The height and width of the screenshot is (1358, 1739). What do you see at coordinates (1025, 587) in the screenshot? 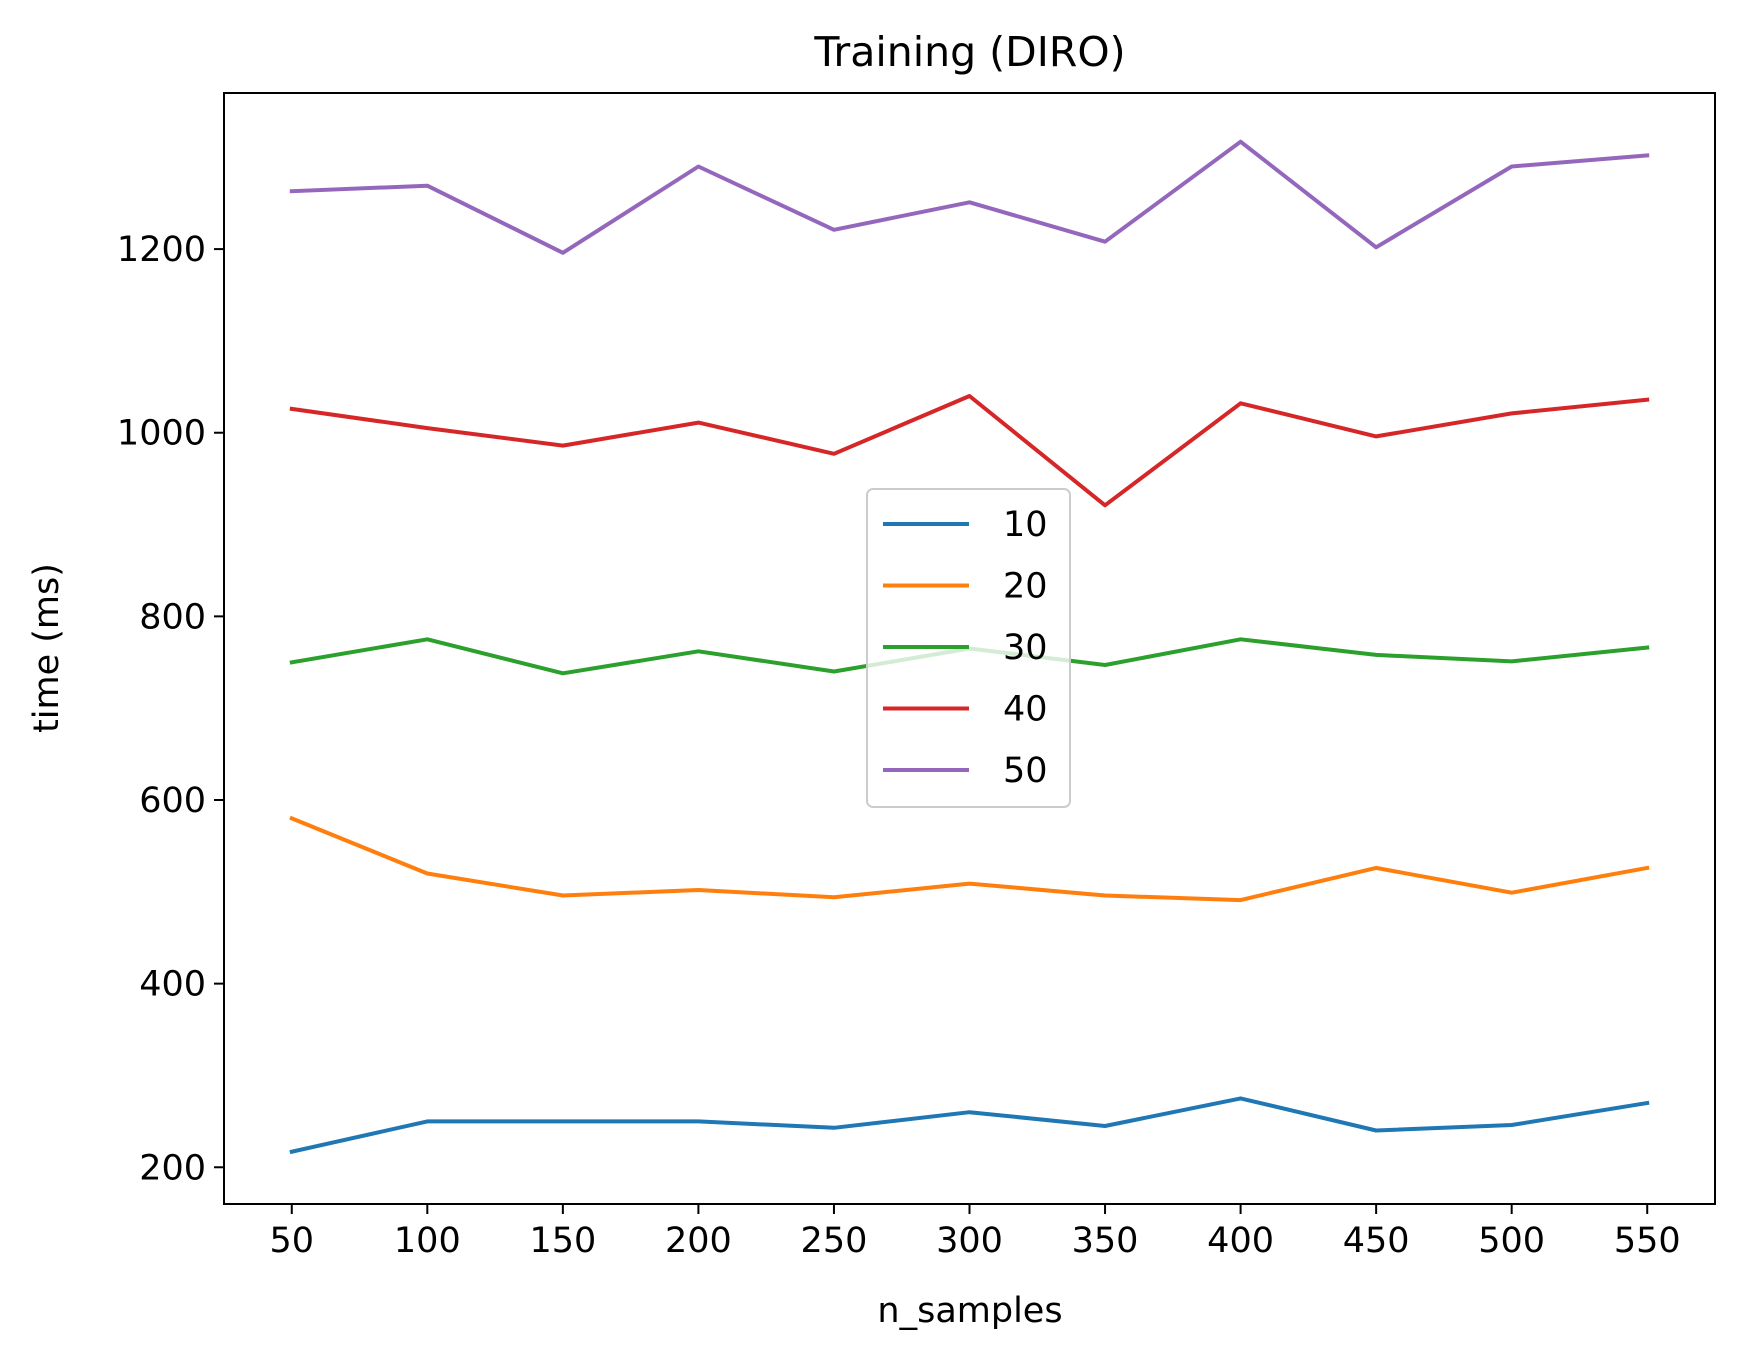
I see `legend-label-20: 20` at bounding box center [1025, 587].